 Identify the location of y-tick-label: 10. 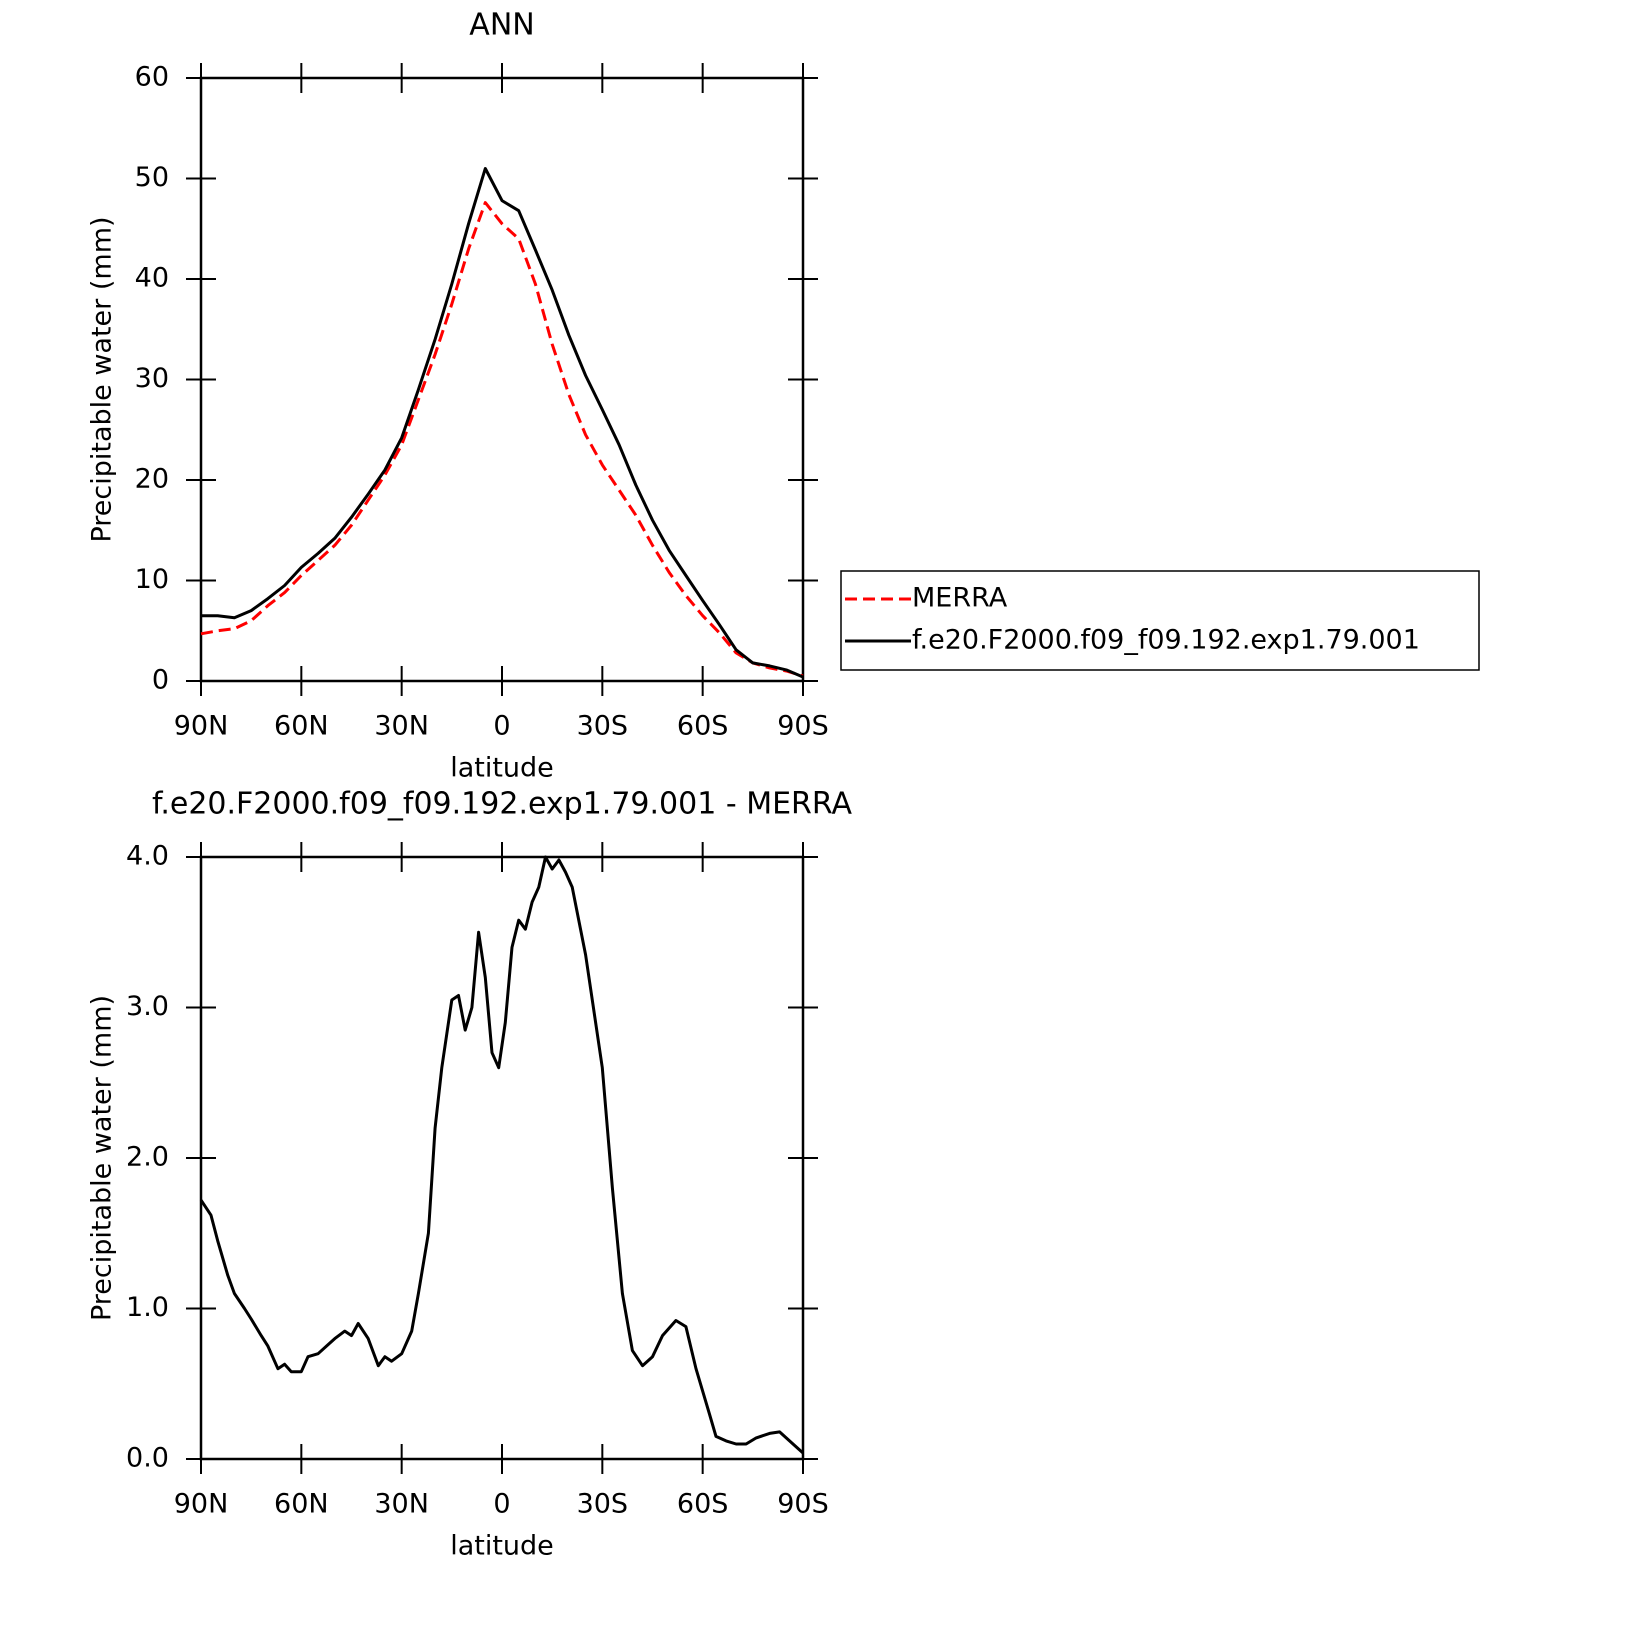
(152, 579).